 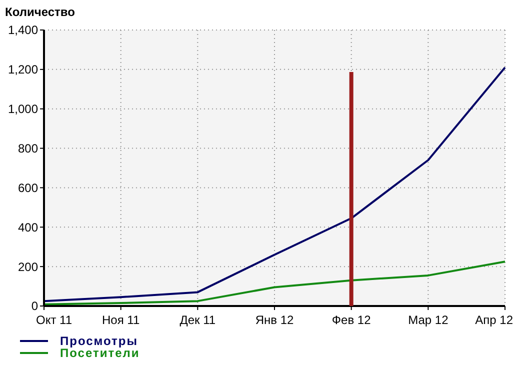 I want to click on x-tick-label: Окт 11, so click(x=54, y=320).